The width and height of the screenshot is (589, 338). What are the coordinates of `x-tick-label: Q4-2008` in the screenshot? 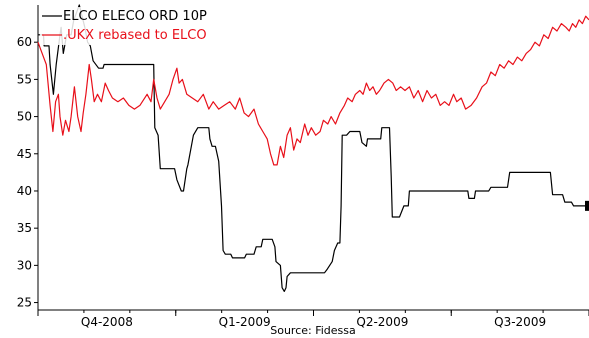 It's located at (107, 322).